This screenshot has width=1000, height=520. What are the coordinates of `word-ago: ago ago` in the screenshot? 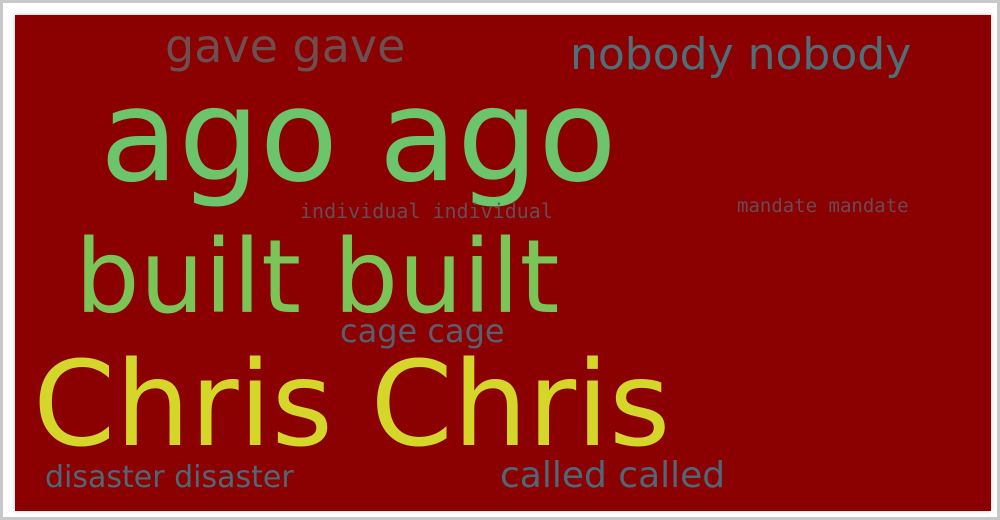 It's located at (358, 136).